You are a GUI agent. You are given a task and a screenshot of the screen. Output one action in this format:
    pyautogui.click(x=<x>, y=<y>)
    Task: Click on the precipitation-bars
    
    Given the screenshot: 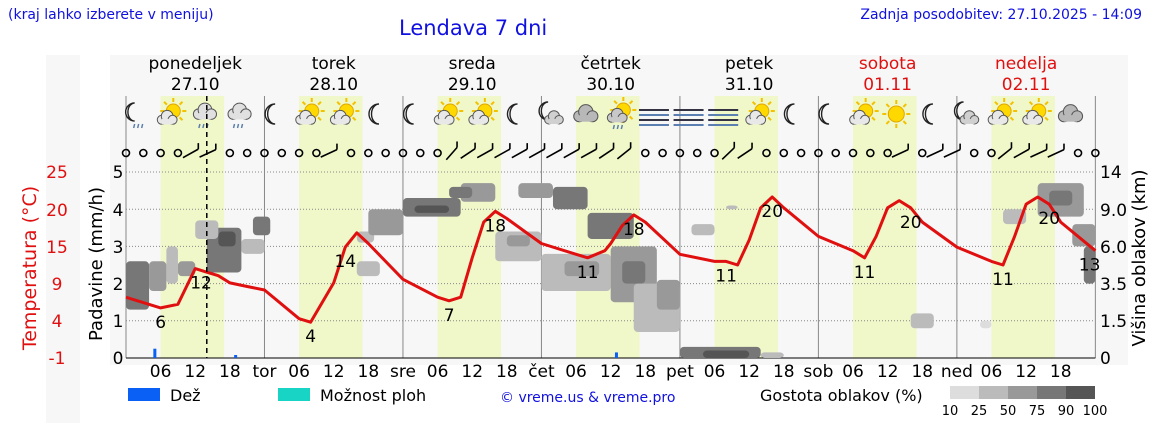 What is the action you would take?
    pyautogui.click(x=385, y=353)
    